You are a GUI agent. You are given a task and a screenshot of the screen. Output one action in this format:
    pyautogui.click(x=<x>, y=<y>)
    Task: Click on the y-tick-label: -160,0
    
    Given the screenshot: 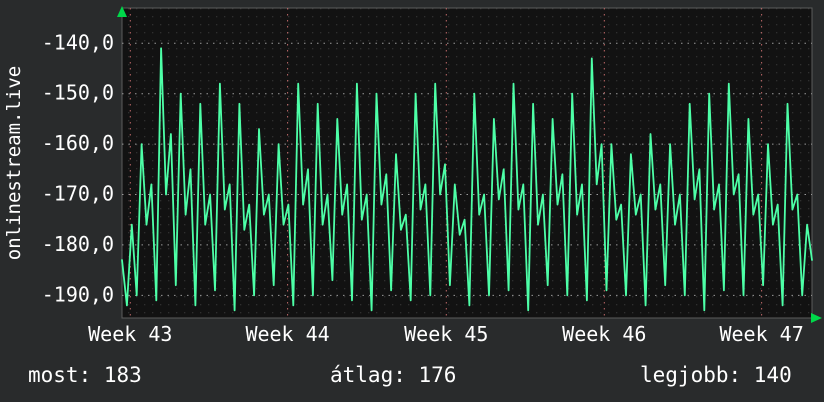 What is the action you would take?
    pyautogui.click(x=78, y=143)
    